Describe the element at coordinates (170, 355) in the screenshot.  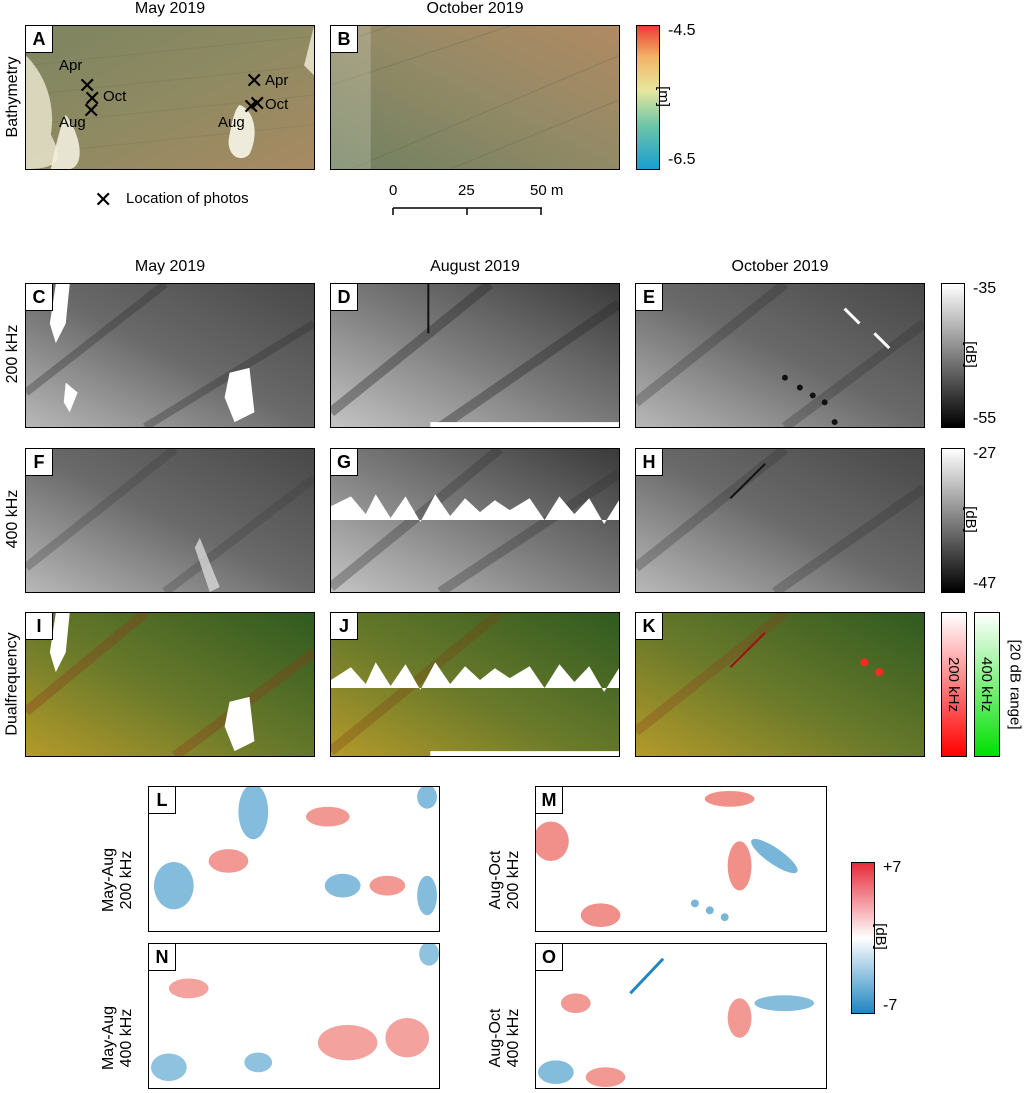
I see `panel-c-200khz-may: C` at that location.